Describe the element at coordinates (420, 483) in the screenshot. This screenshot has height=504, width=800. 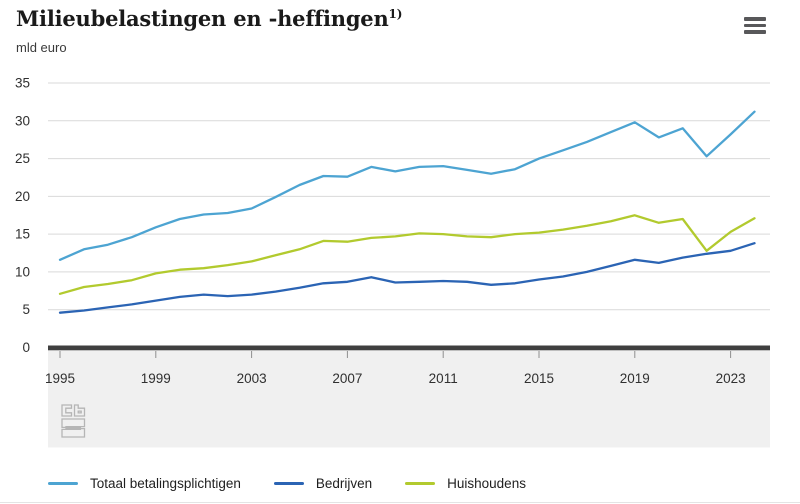
I see `legend-swatch-huishoudens-icon` at that location.